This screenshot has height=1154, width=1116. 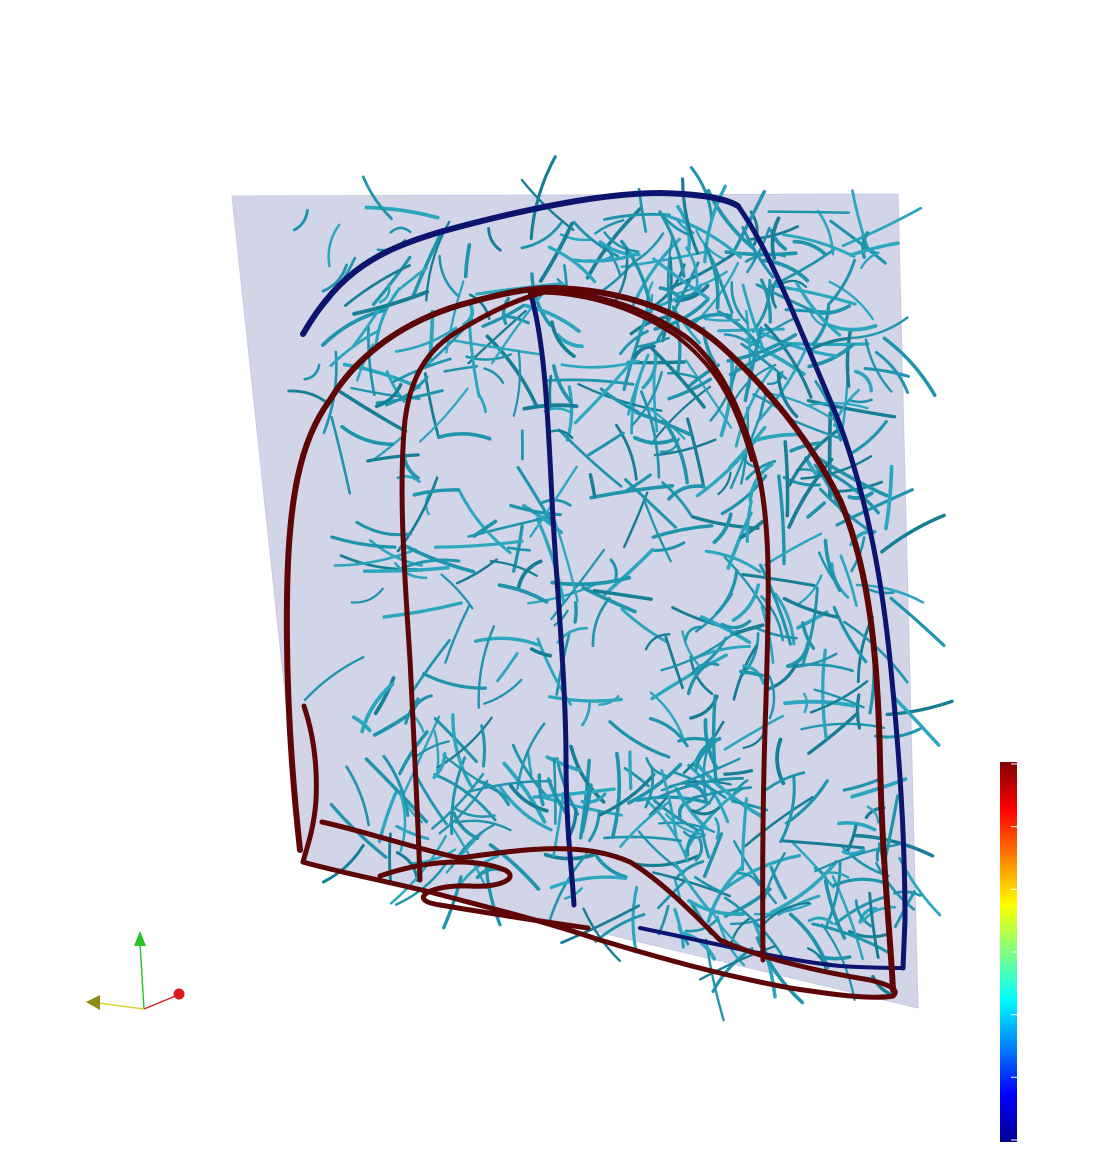 I want to click on red-vessel-bottom-loop, so click(x=599, y=909).